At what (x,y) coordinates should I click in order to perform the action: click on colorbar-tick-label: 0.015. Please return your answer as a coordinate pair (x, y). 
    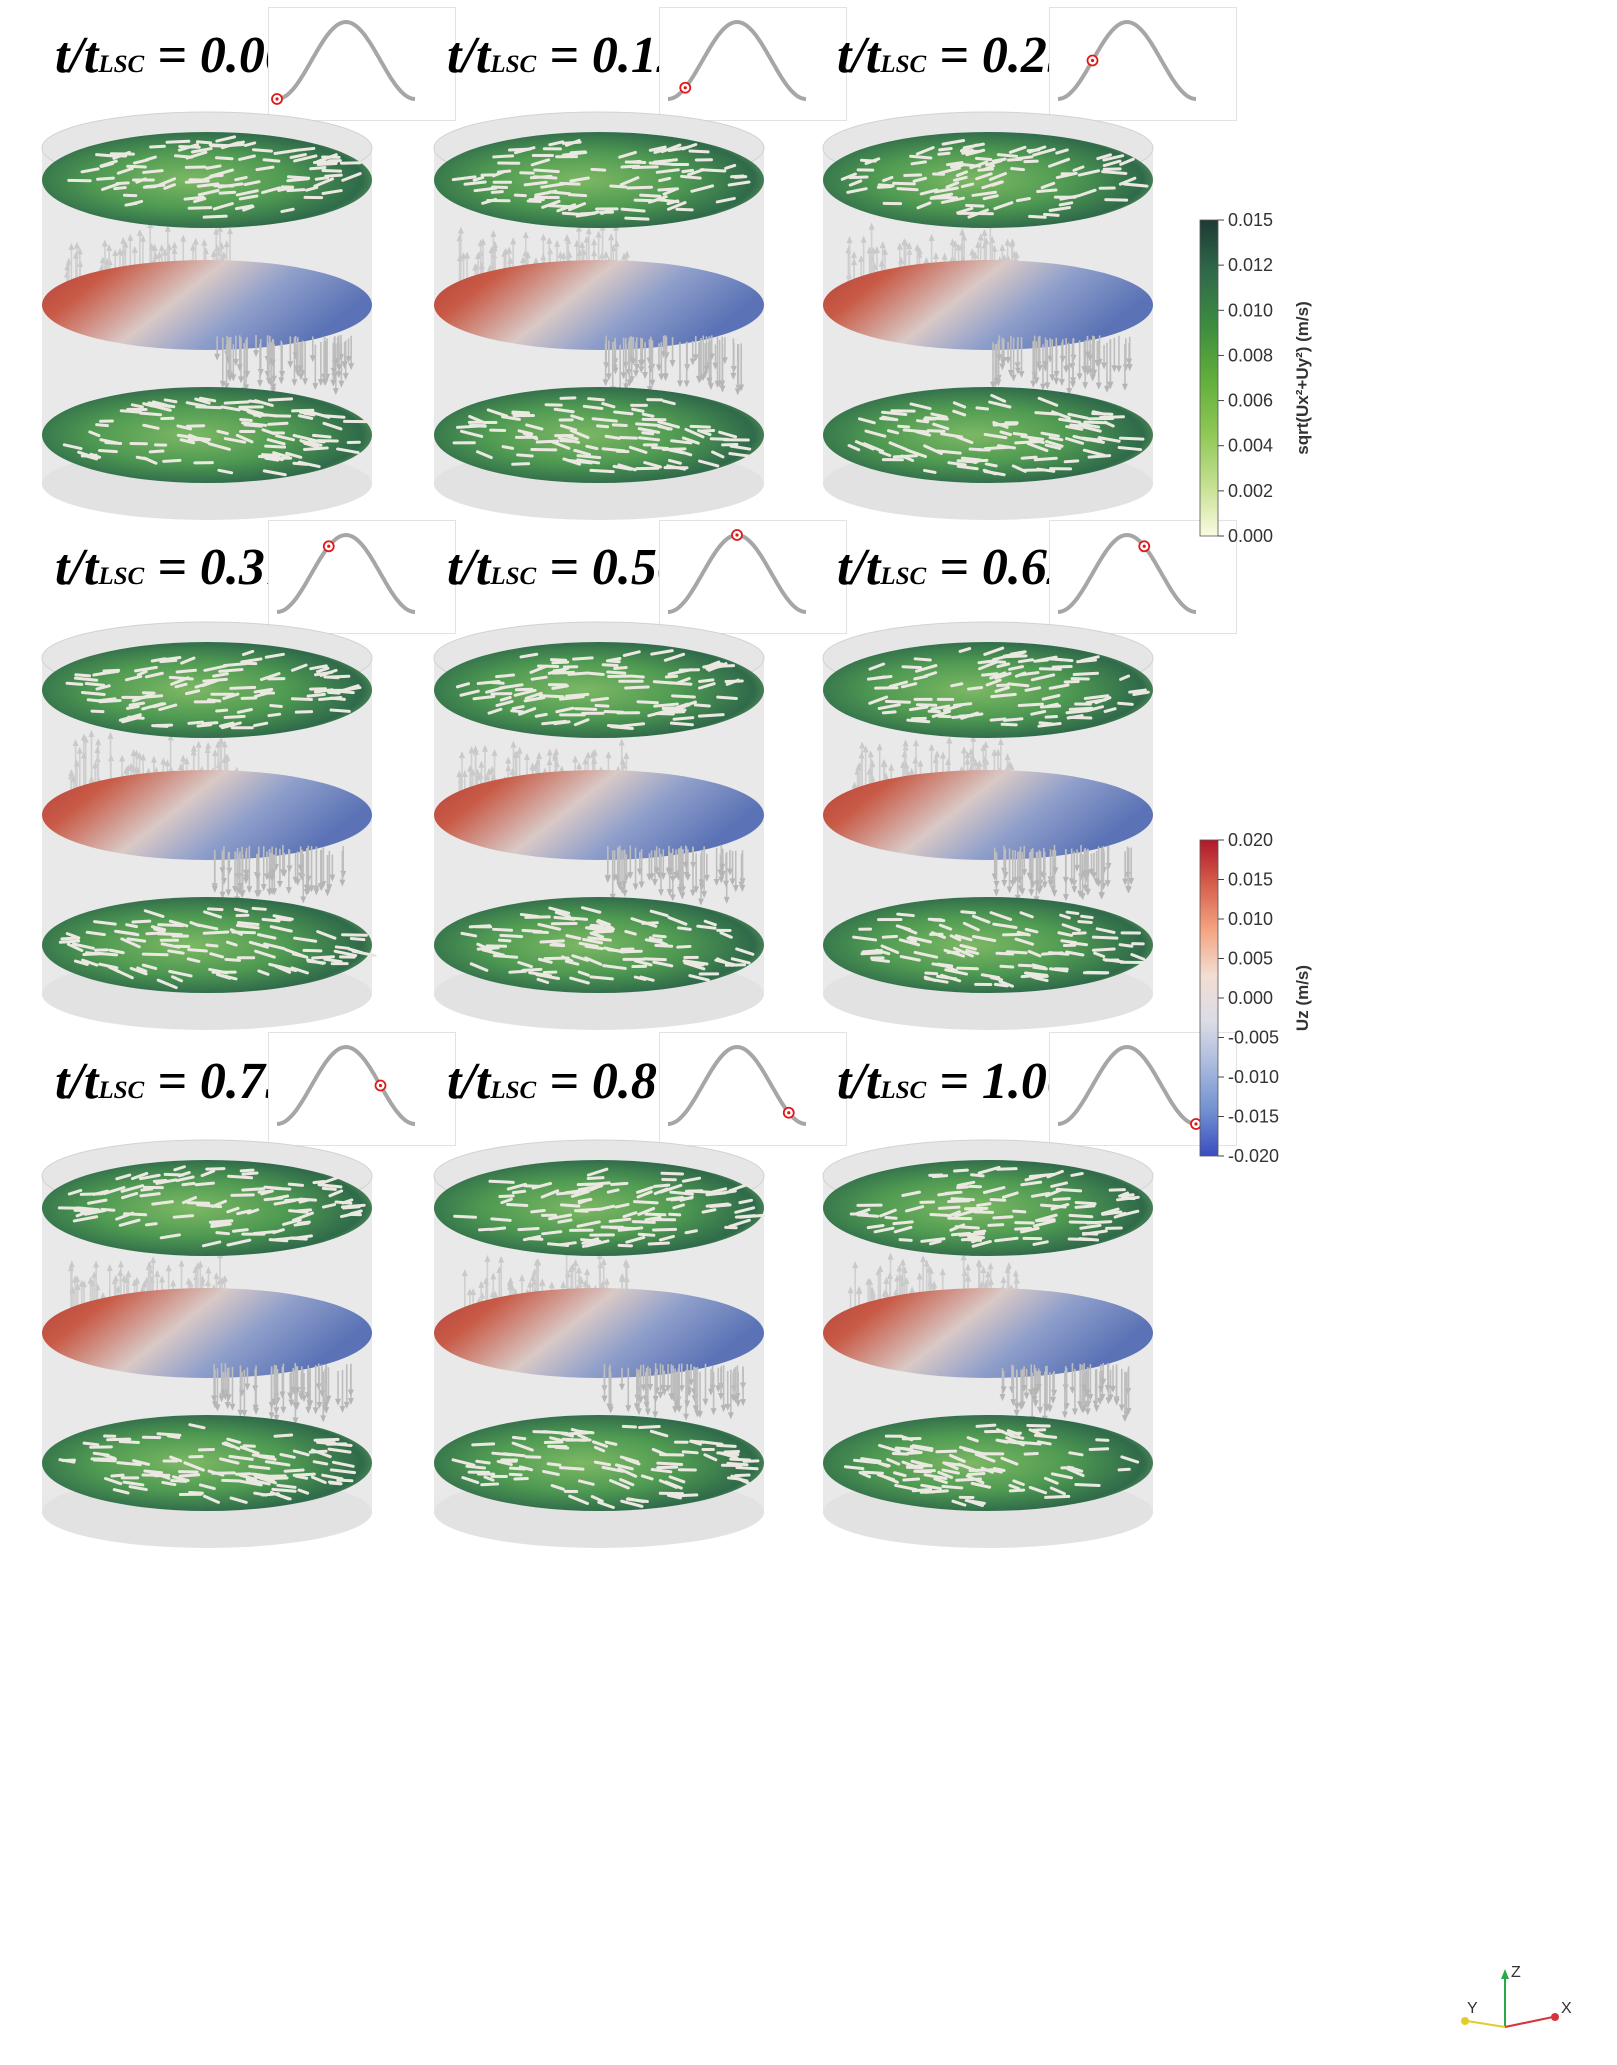
    Looking at the image, I should click on (1250, 880).